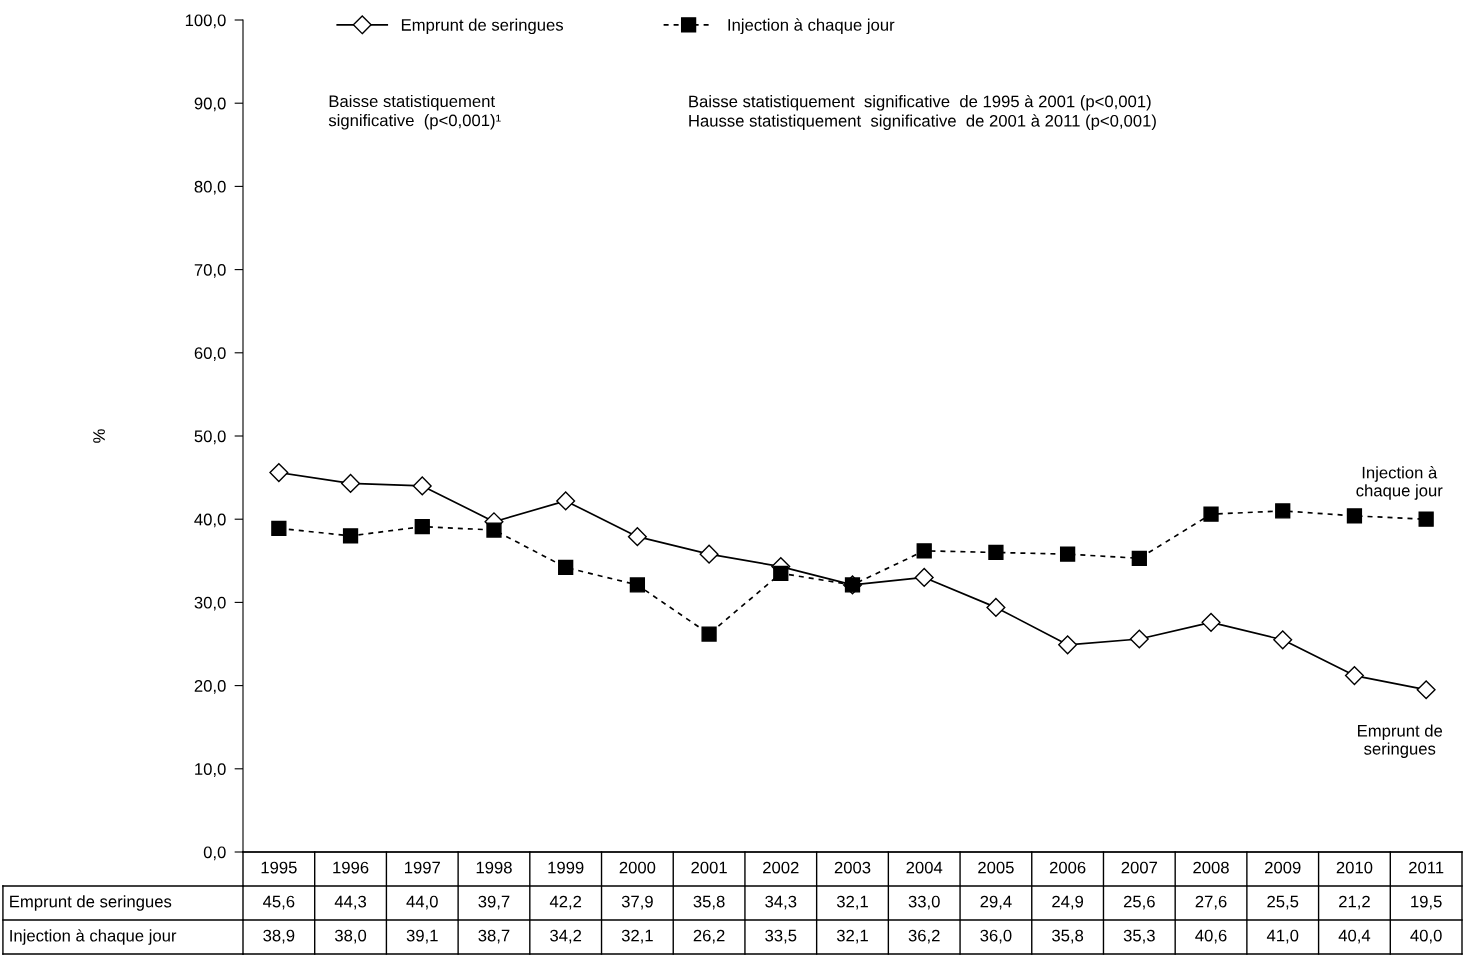 The width and height of the screenshot is (1465, 963). Describe the element at coordinates (637, 867) in the screenshot. I see `x-tick-label: 2000` at that location.